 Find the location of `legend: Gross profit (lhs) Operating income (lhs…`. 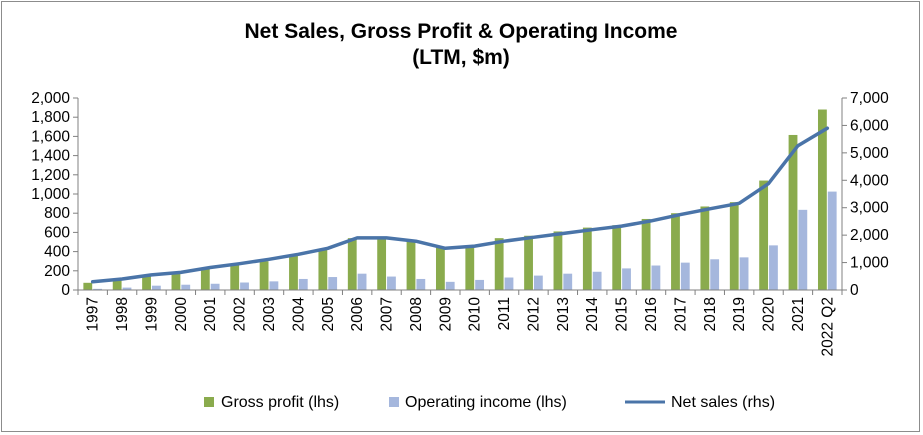

legend: Gross profit (lhs) Operating income (lhs… is located at coordinates (489, 402).